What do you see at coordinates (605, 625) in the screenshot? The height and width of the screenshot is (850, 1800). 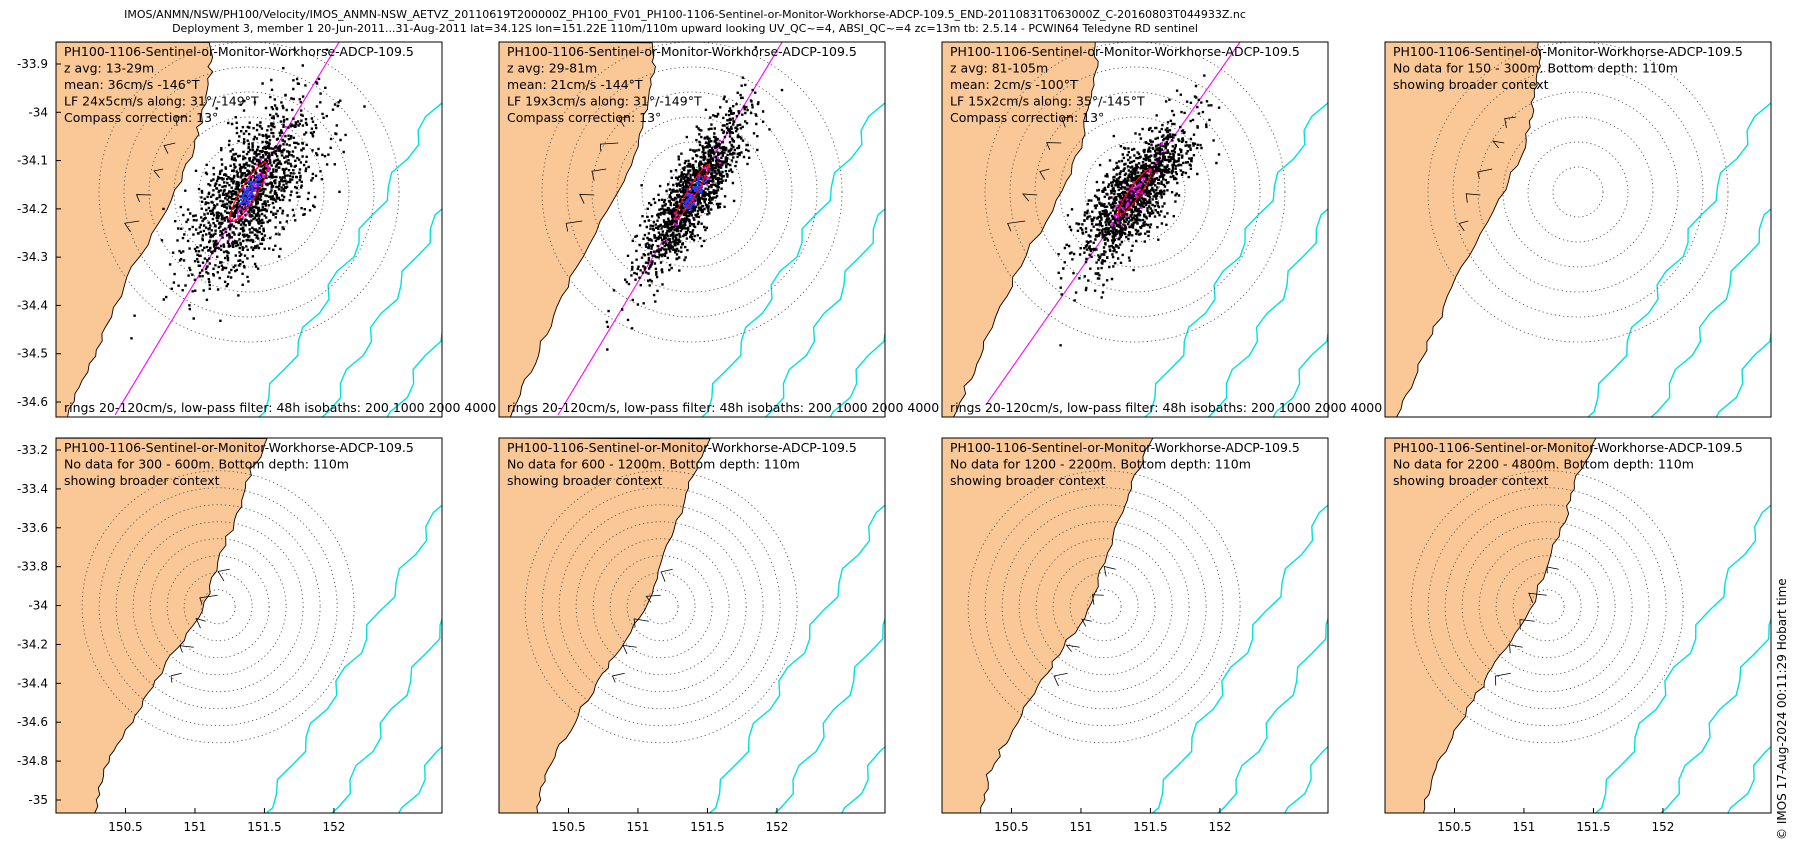 I see `land-mass` at bounding box center [605, 625].